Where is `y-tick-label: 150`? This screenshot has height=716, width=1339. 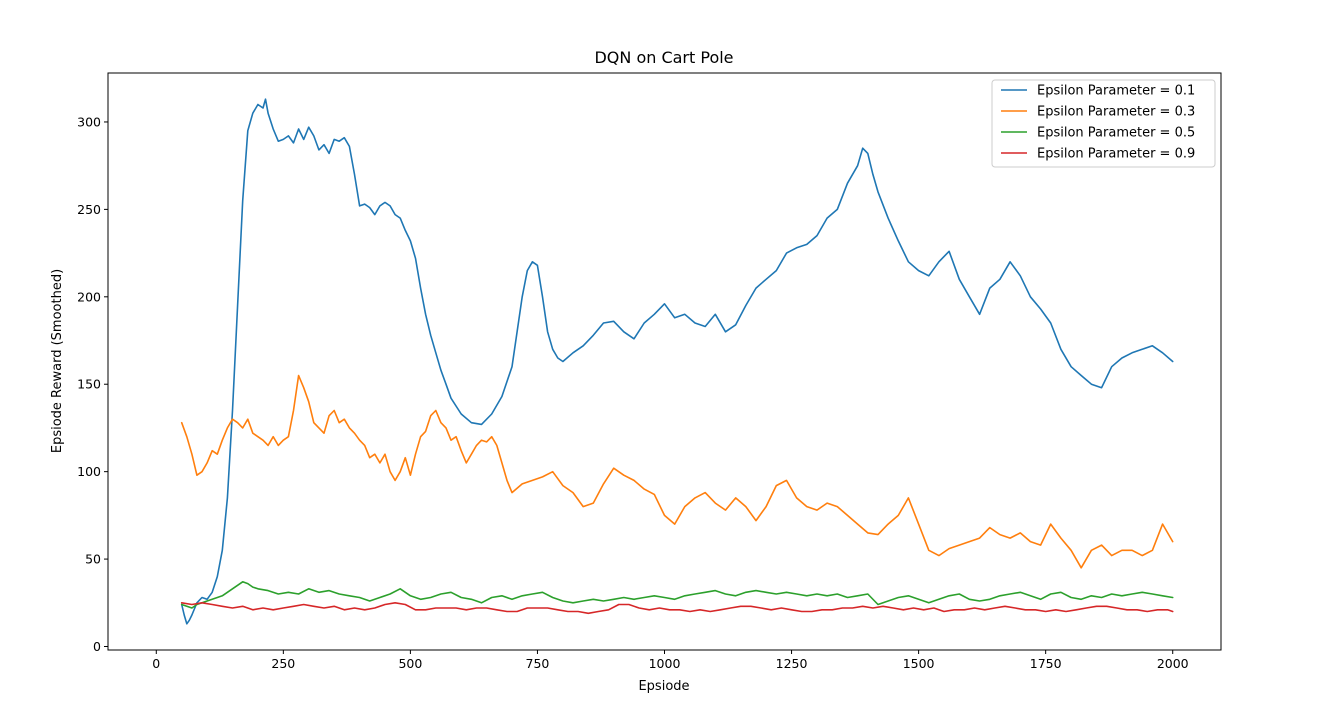
y-tick-label: 150 is located at coordinates (89, 384).